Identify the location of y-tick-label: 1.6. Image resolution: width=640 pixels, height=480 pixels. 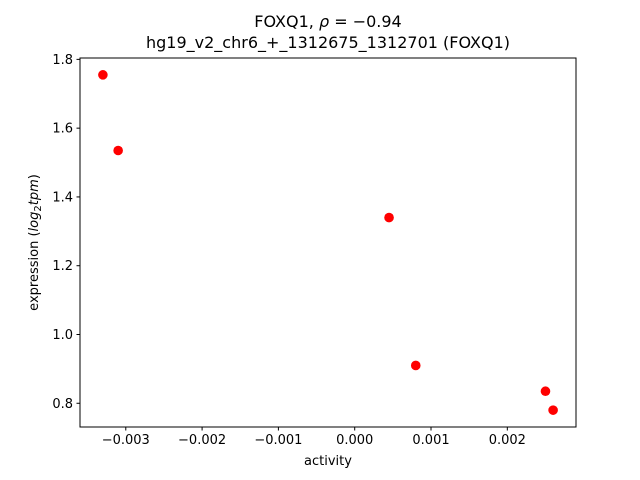
(62, 129).